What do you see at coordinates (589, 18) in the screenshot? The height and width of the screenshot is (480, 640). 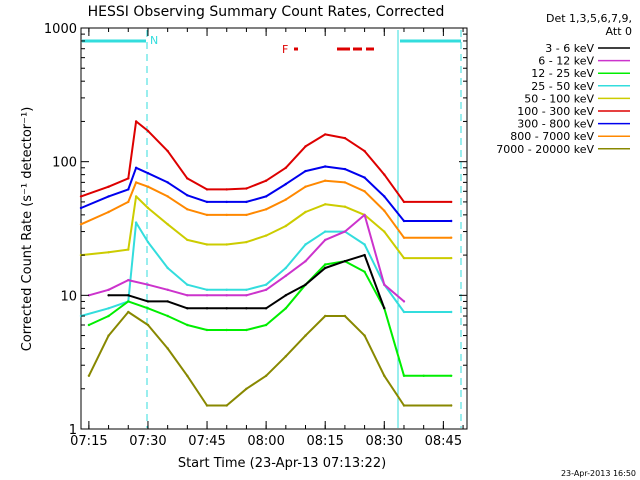 I see `detector-label: Det 1,3,5,6,7,9,` at bounding box center [589, 18].